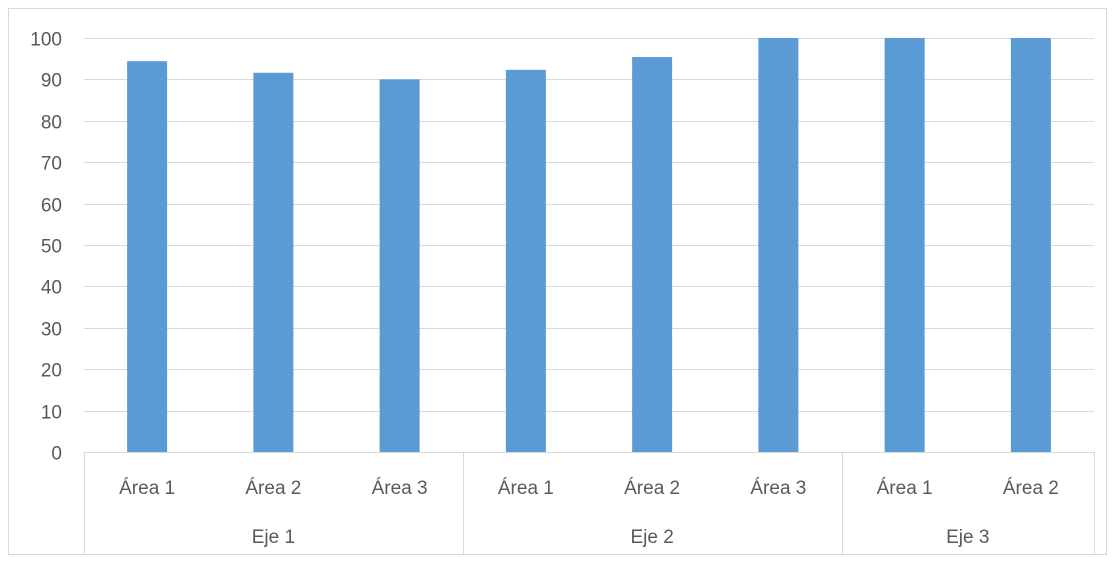 This screenshot has height=563, width=1115. Describe the element at coordinates (51, 371) in the screenshot. I see `y-tick-label: 20` at that location.